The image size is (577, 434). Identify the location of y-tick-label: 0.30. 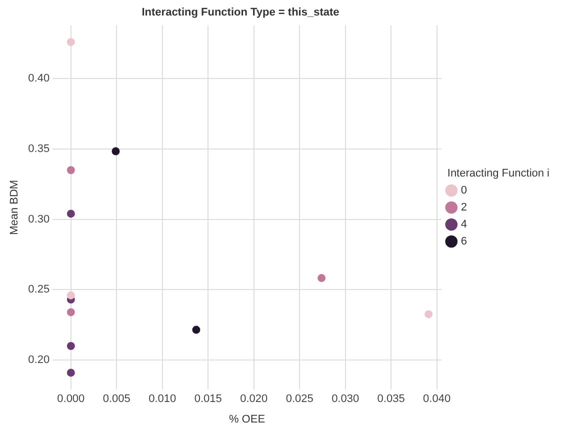
(39, 219).